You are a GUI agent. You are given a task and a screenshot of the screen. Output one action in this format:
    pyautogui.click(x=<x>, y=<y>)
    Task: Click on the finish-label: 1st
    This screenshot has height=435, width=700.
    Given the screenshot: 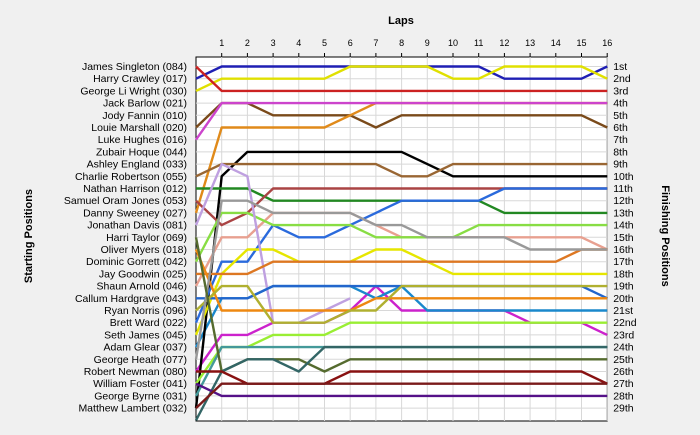 What is the action you would take?
    pyautogui.click(x=620, y=67)
    